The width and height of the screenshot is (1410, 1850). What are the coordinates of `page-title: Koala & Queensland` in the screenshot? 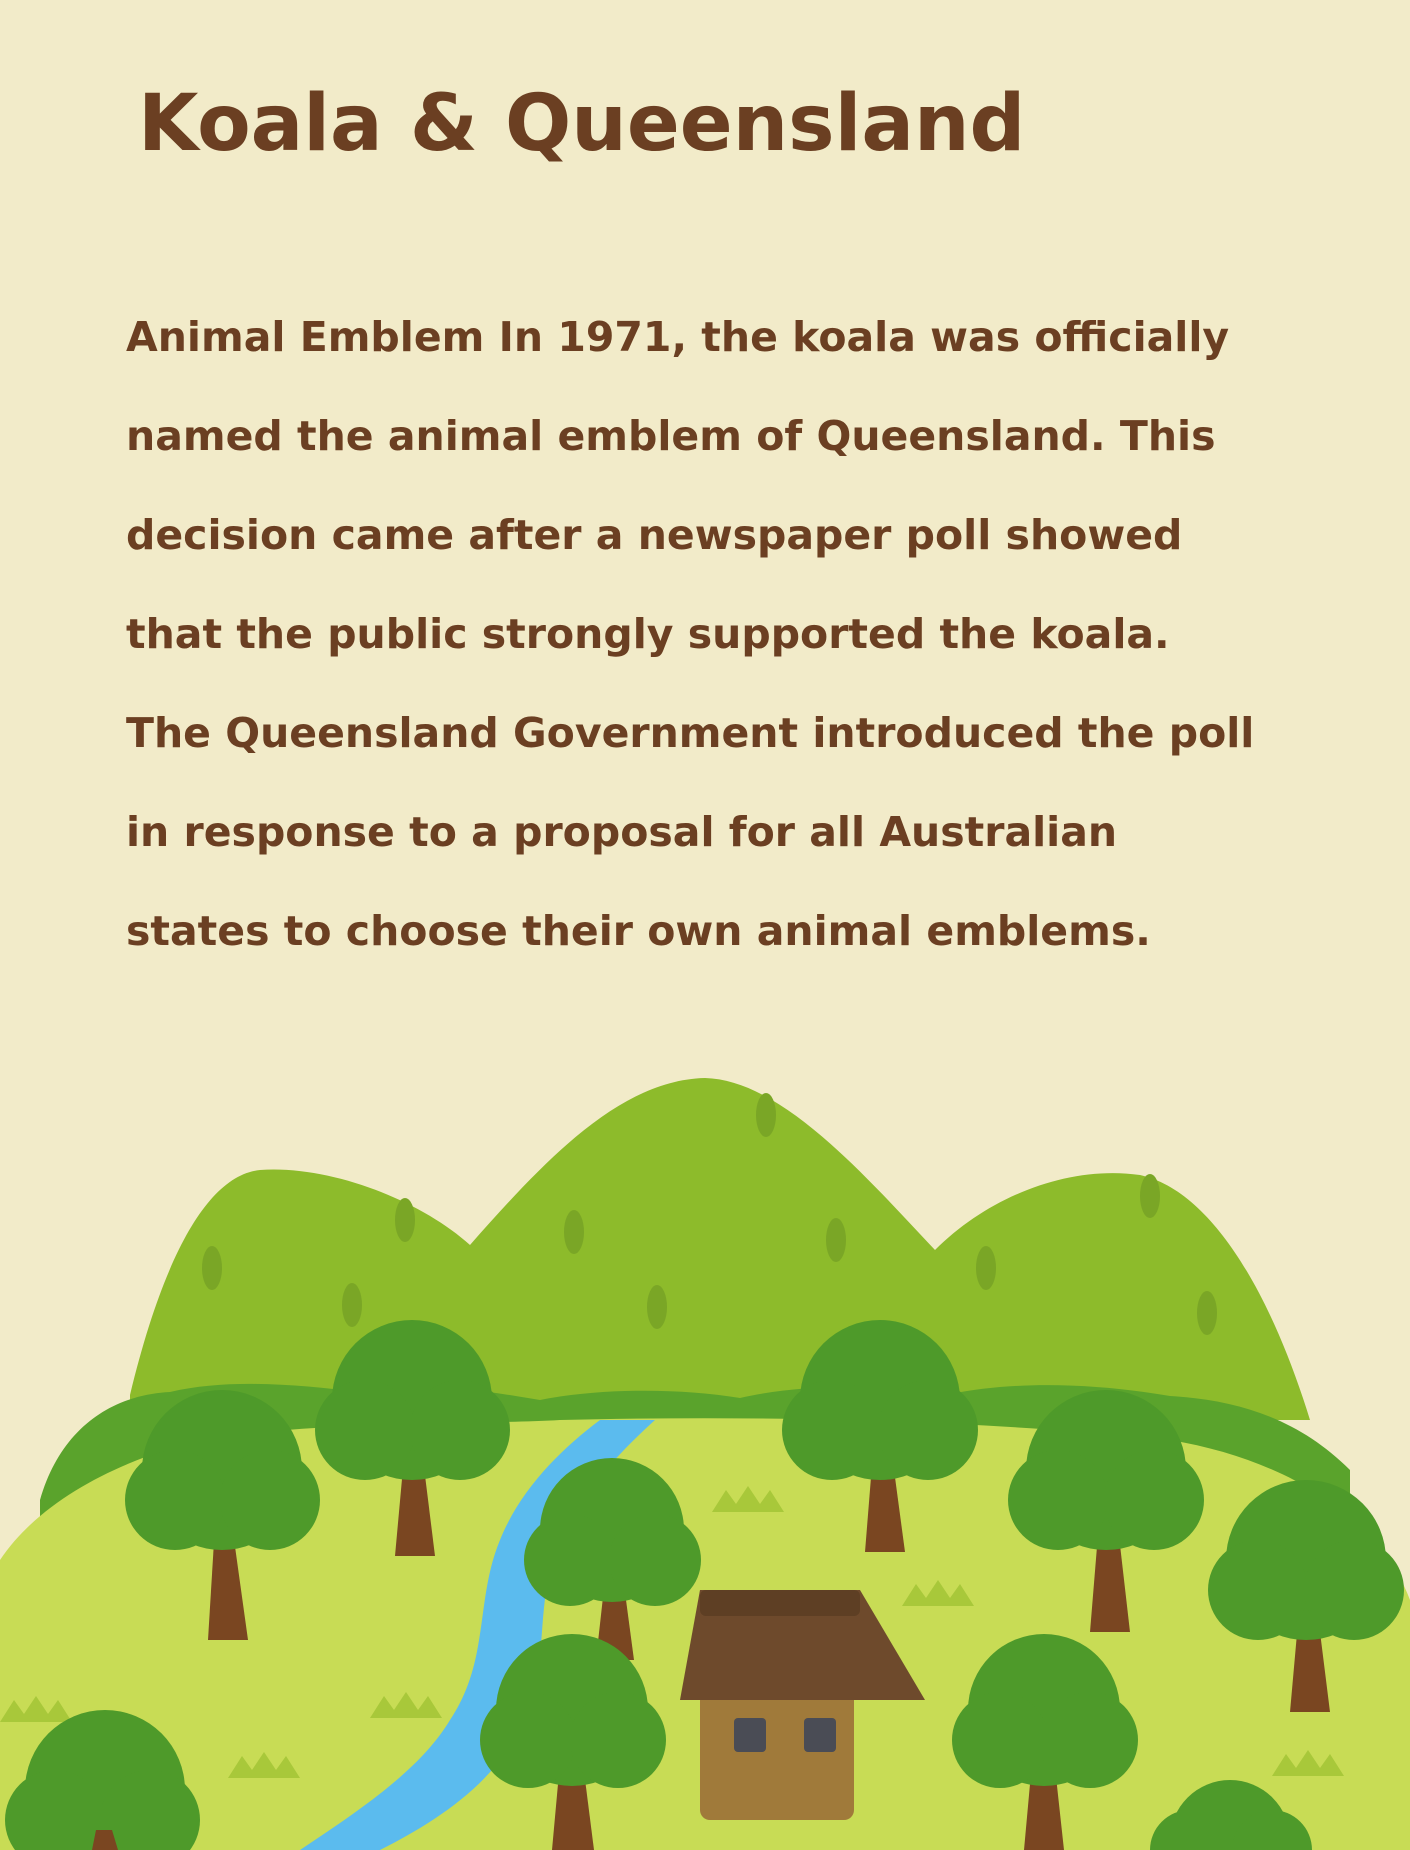 It's located at (582, 124).